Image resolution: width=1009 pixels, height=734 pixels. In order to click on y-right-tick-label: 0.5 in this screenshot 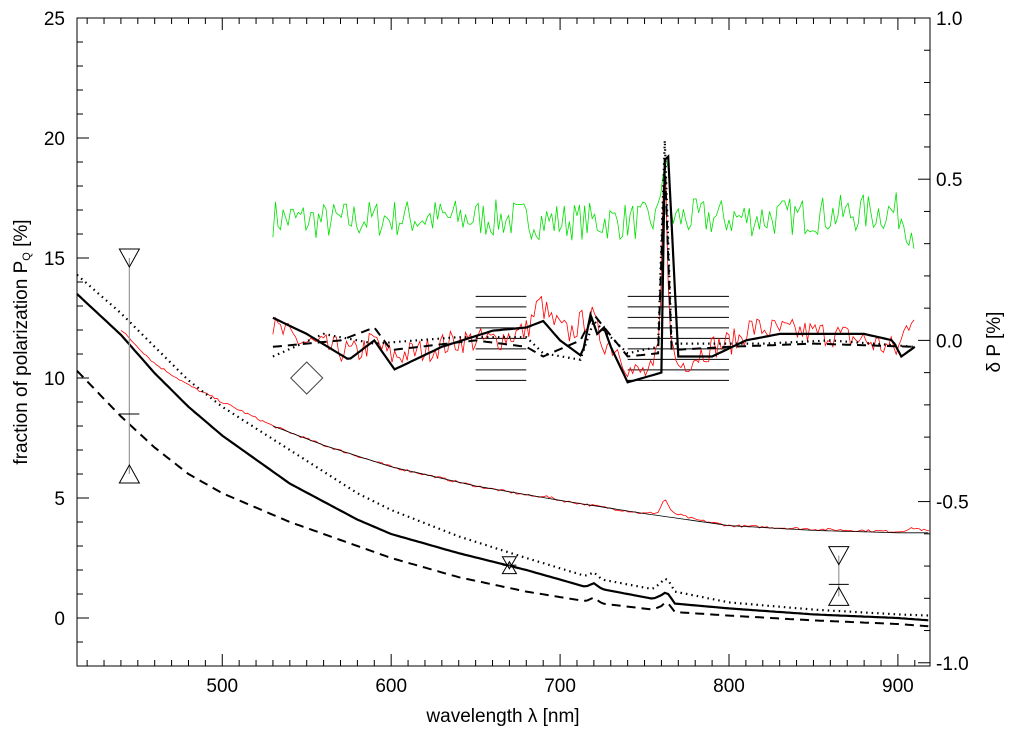, I will do `click(949, 180)`.